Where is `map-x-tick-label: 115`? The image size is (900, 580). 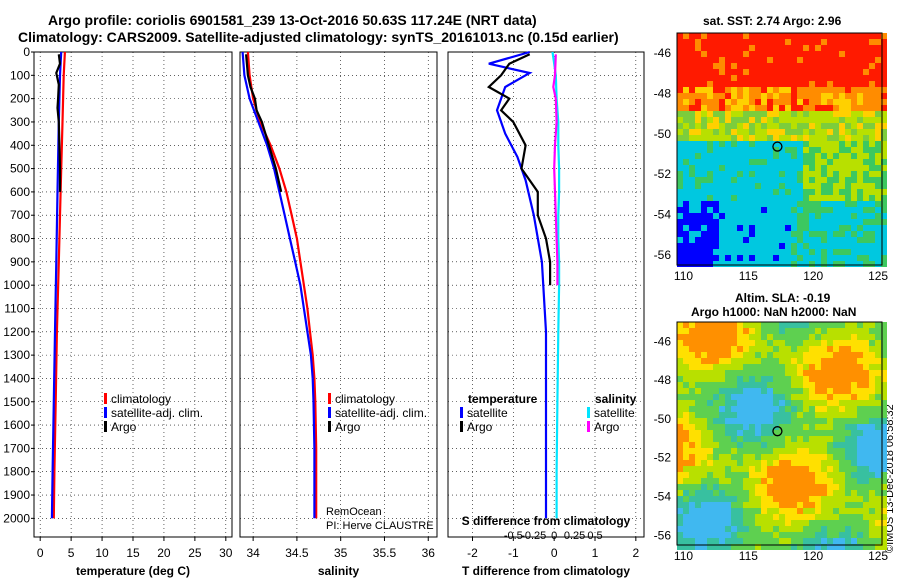
map-x-tick-label: 115 is located at coordinates (748, 276).